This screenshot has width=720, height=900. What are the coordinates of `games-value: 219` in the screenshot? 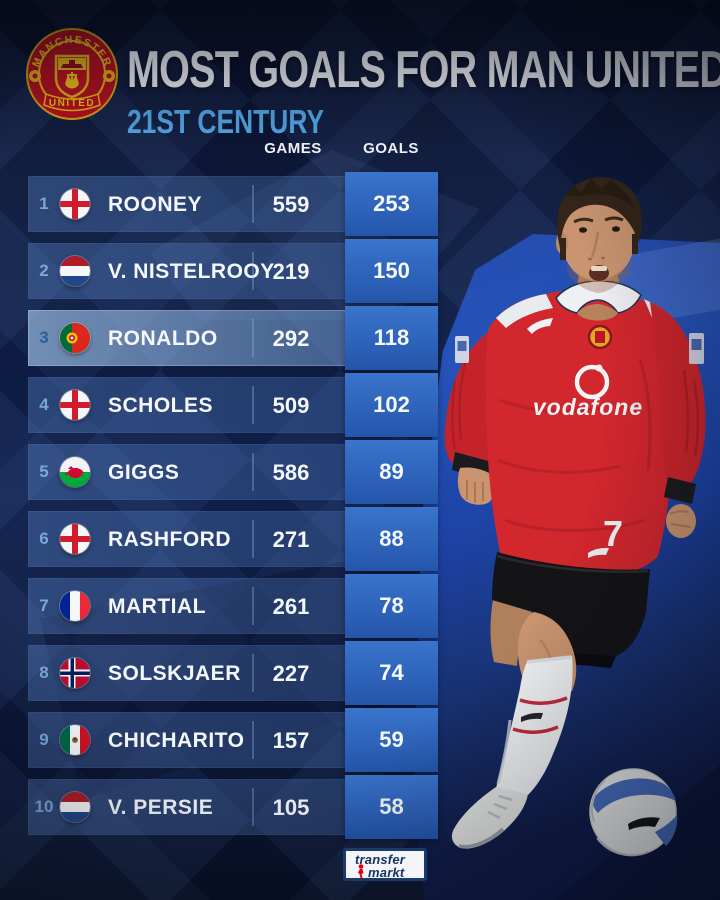 It's located at (291, 271).